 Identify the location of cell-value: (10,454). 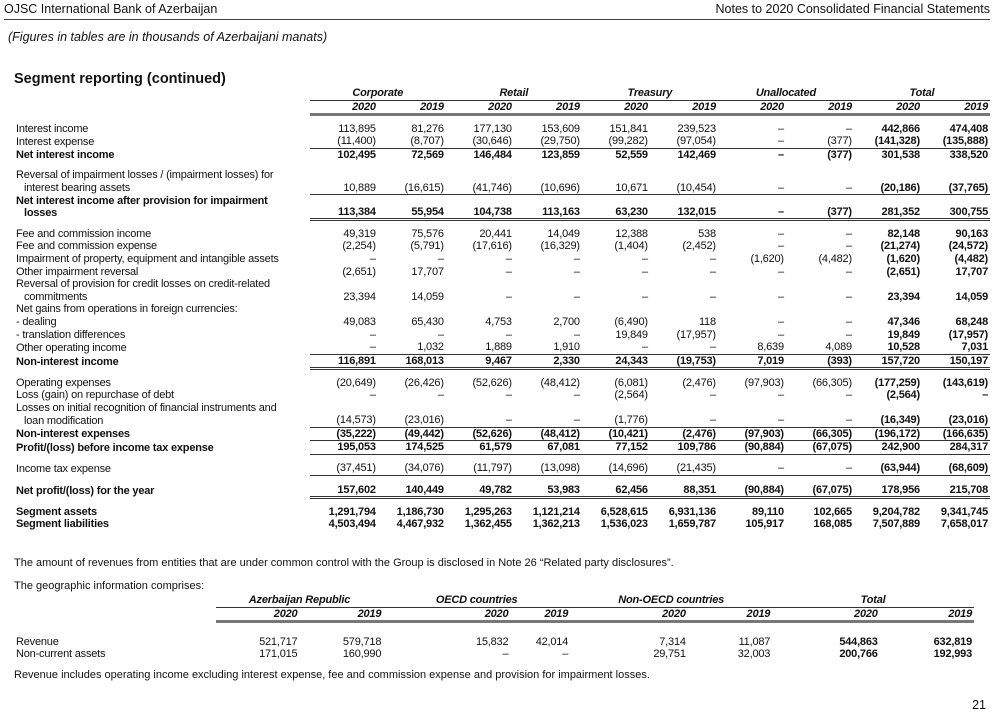
(683, 182).